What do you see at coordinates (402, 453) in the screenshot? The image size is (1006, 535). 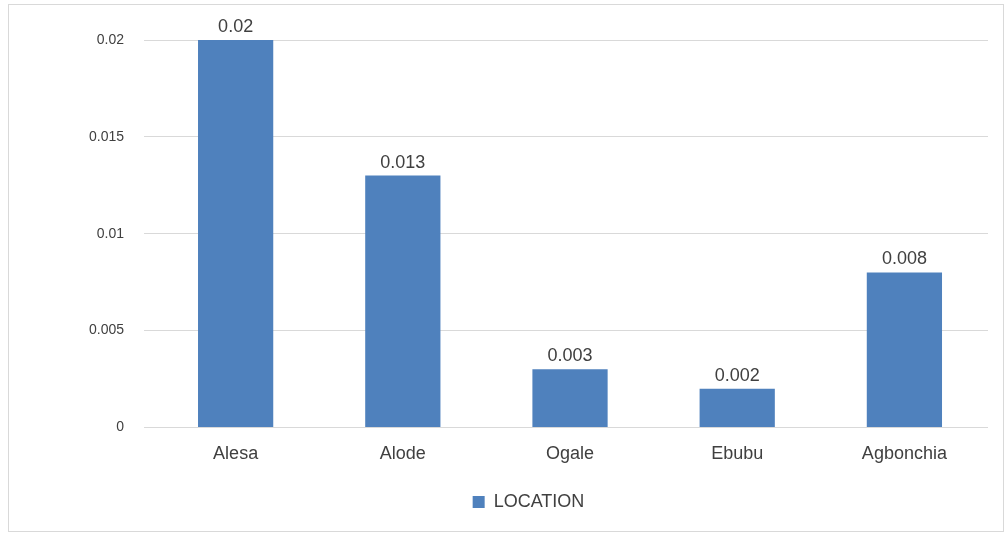 I see `x-tick-label: Alode` at bounding box center [402, 453].